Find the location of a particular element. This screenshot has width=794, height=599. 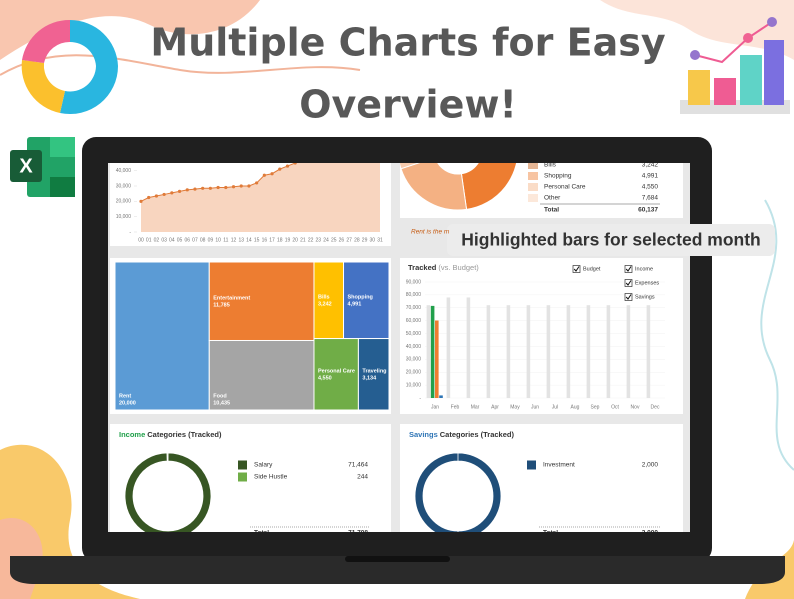

x-tick-label: 28 is located at coordinates (357, 240).